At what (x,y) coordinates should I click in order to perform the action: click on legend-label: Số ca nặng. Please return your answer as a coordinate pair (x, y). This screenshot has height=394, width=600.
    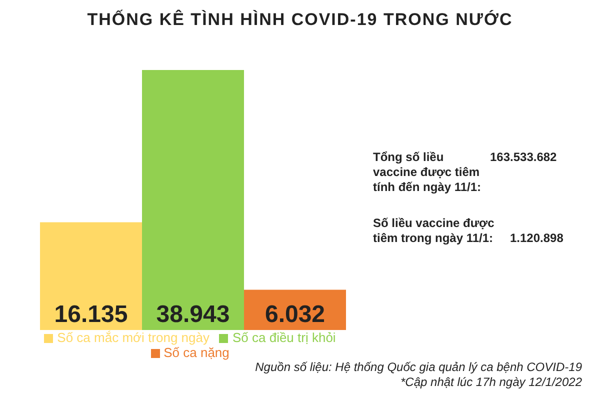
    Looking at the image, I should click on (197, 352).